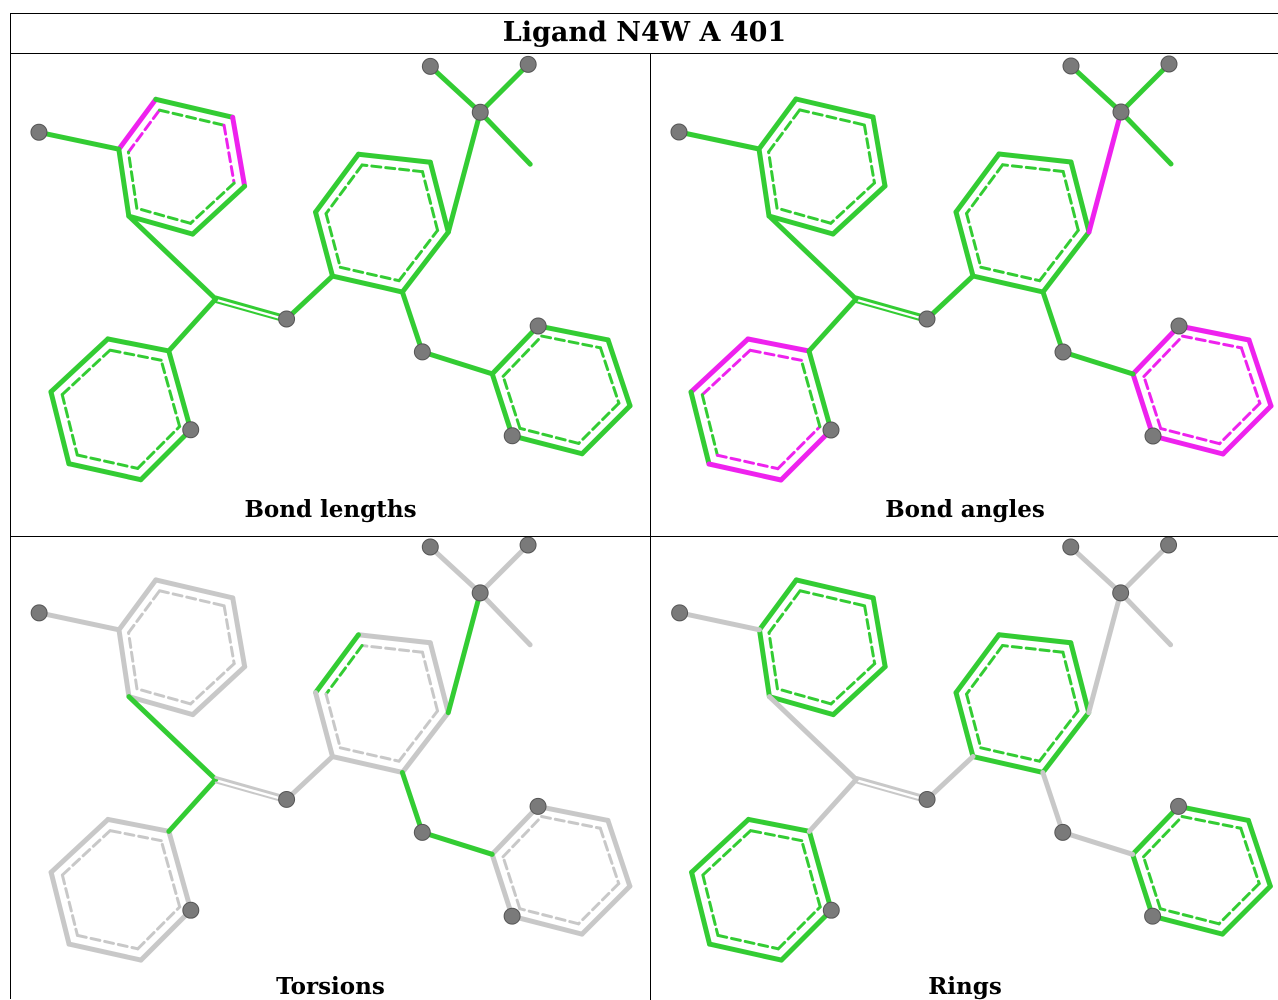 The image size is (1278, 1000). I want to click on panel-caption: Rings, so click(965, 986).